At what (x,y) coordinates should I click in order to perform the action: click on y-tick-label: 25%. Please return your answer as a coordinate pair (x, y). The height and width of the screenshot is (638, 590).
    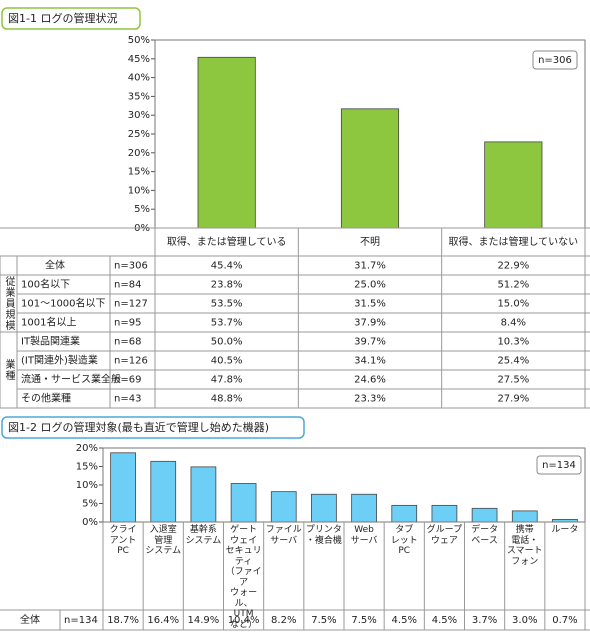
    Looking at the image, I should click on (139, 134).